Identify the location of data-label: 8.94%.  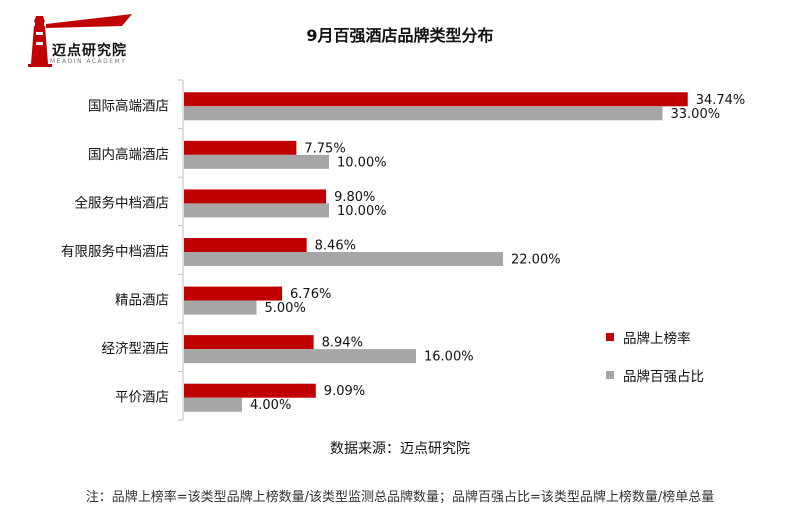
(342, 343).